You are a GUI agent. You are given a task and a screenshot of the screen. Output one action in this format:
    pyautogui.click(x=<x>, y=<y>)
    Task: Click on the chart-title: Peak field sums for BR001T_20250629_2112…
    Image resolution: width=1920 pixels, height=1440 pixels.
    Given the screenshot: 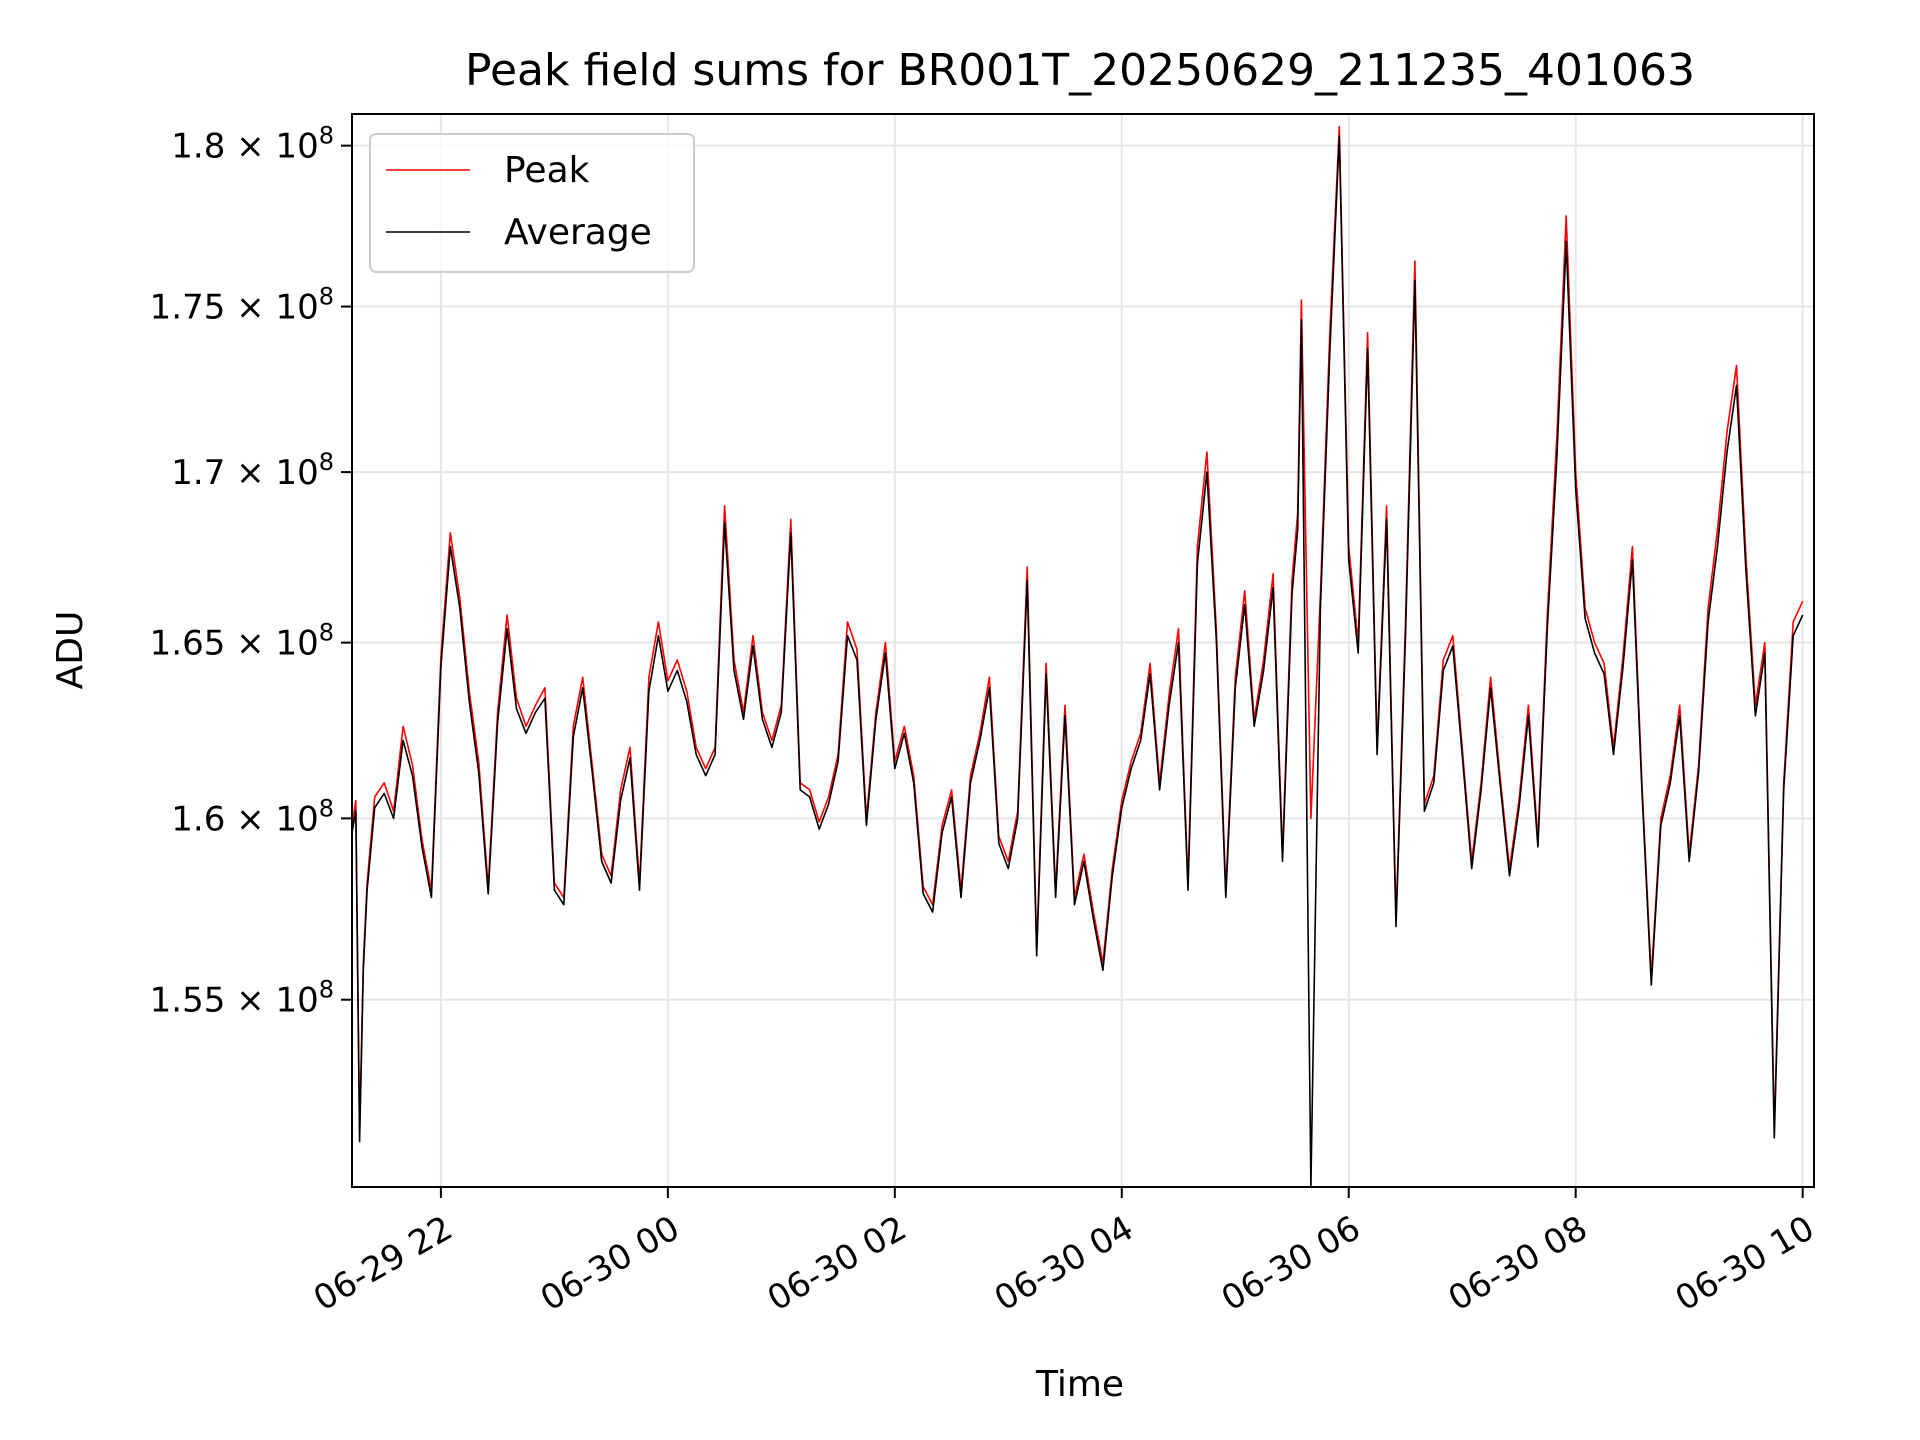 What is the action you would take?
    pyautogui.click(x=1080, y=70)
    